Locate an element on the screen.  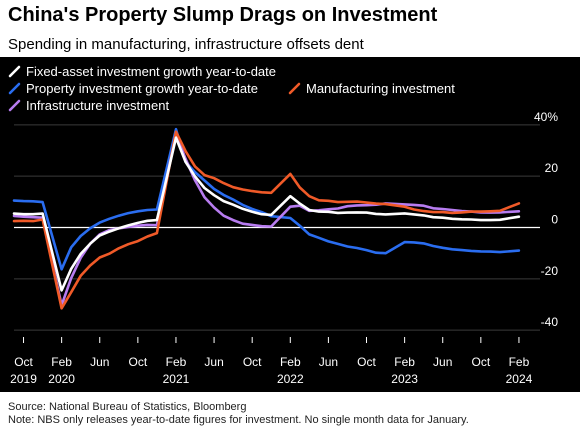
y-tick-label: 0 is located at coordinates (554, 220).